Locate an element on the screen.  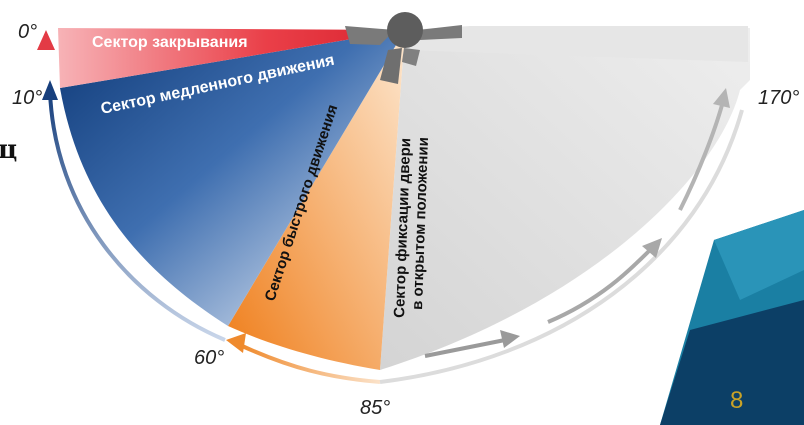
angle-10-label: 10° is located at coordinates (27, 98).